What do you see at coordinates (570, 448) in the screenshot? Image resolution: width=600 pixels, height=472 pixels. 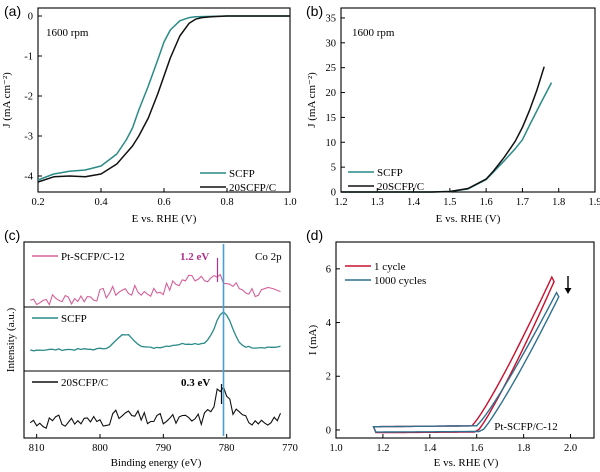 I see `x-tick-label: 2.0` at bounding box center [570, 448].